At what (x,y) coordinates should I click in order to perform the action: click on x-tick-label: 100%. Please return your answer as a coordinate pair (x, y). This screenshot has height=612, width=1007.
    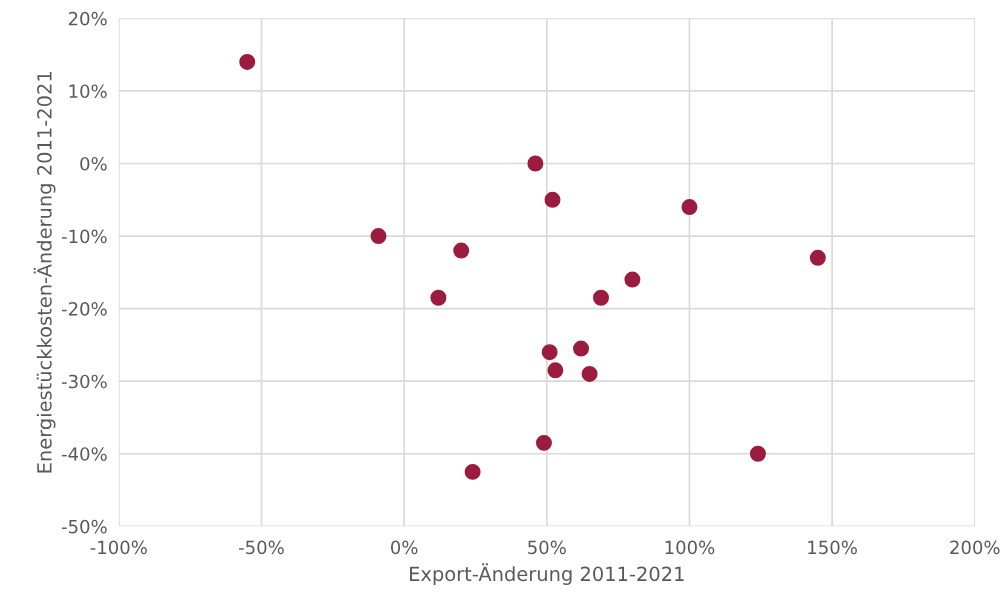
    Looking at the image, I should click on (690, 547).